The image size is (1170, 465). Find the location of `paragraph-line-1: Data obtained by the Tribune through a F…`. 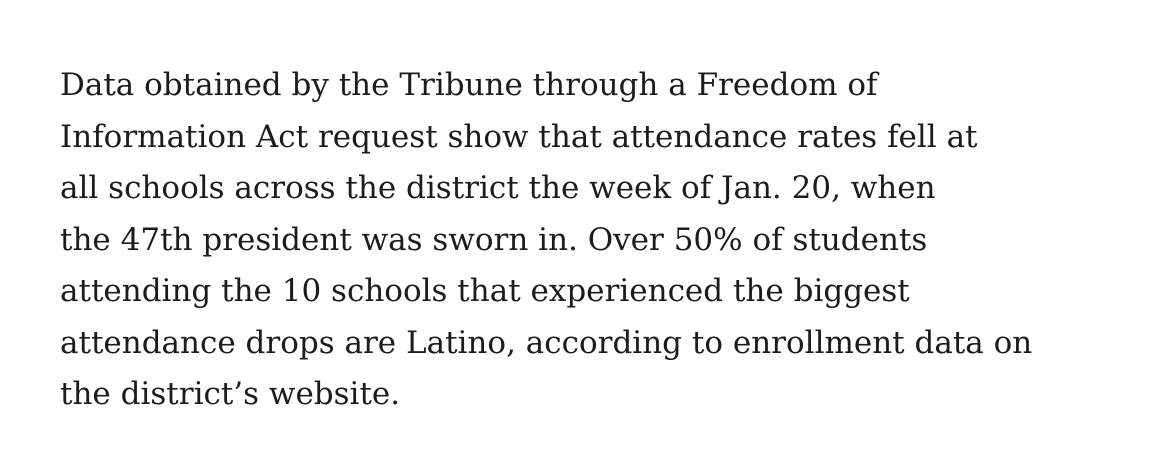

paragraph-line-1: Data obtained by the Tribune through a F… is located at coordinates (469, 85).